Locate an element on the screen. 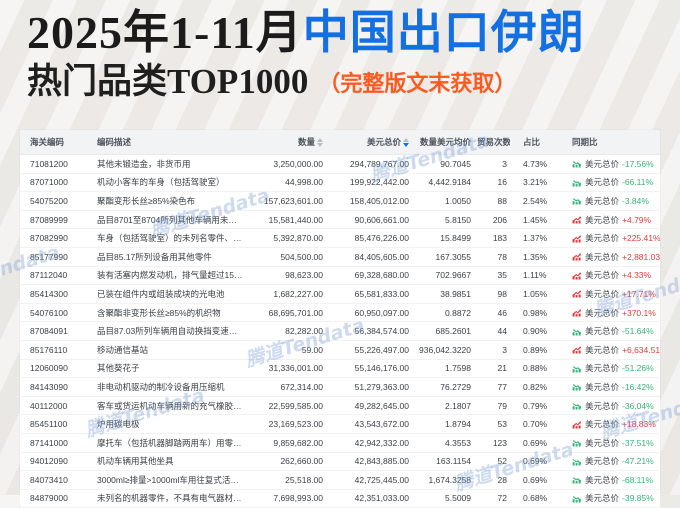 The image size is (680, 508). cell-yoy: 美元总价 -39.85% is located at coordinates (610, 498).